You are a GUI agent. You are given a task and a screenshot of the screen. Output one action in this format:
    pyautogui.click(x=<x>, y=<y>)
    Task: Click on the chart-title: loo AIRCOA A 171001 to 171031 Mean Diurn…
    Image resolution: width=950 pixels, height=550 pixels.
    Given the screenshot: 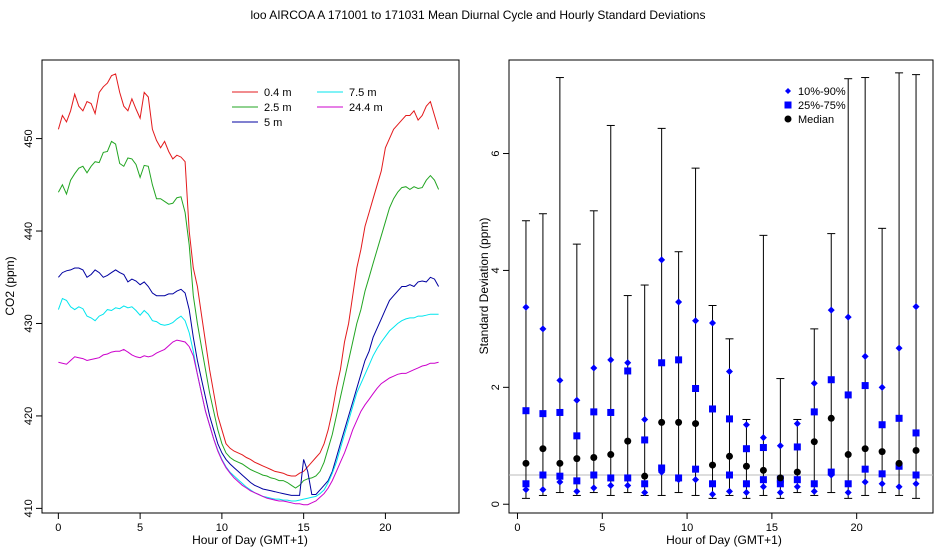 What is the action you would take?
    pyautogui.click(x=478, y=15)
    